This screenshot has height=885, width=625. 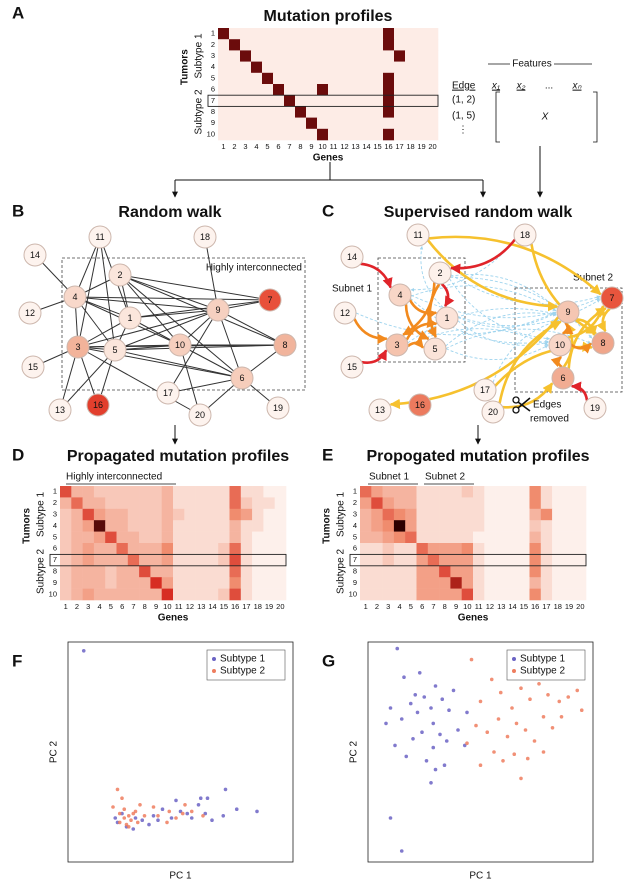 What do you see at coordinates (74, 297) in the screenshot?
I see `node-label: 4` at bounding box center [74, 297].